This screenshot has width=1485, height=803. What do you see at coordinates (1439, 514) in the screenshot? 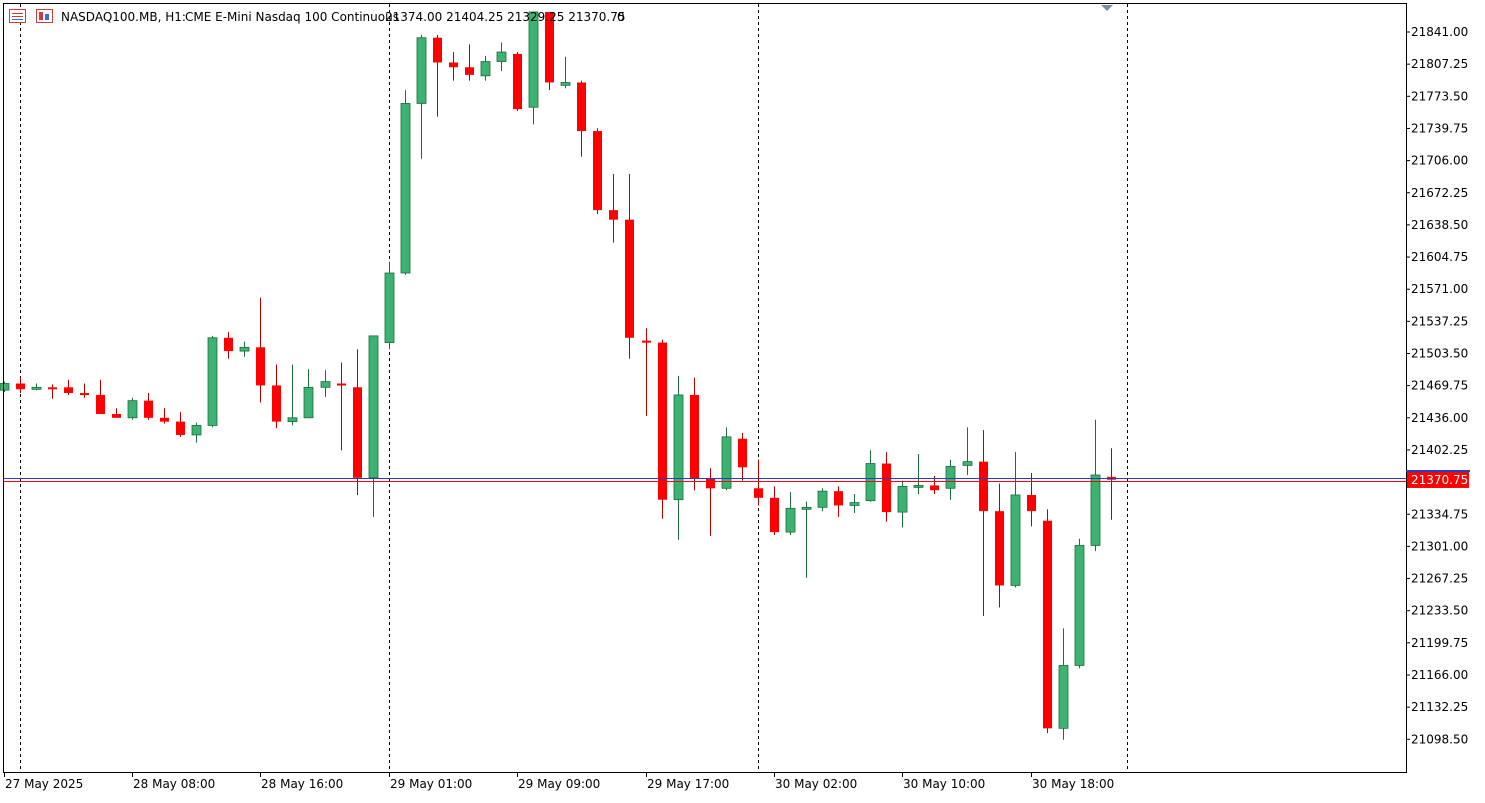
I see `y-tick-label: 21334.75` at bounding box center [1439, 514].